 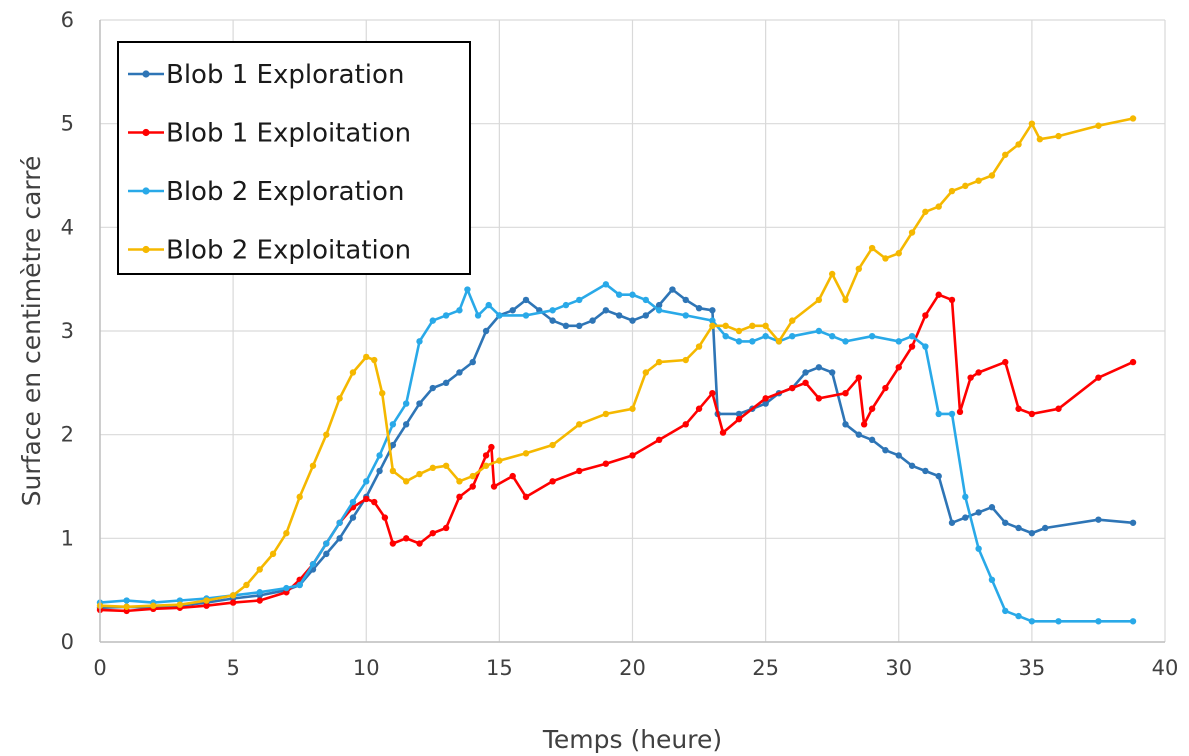 What do you see at coordinates (898, 668) in the screenshot?
I see `x-tick-label: 30` at bounding box center [898, 668].